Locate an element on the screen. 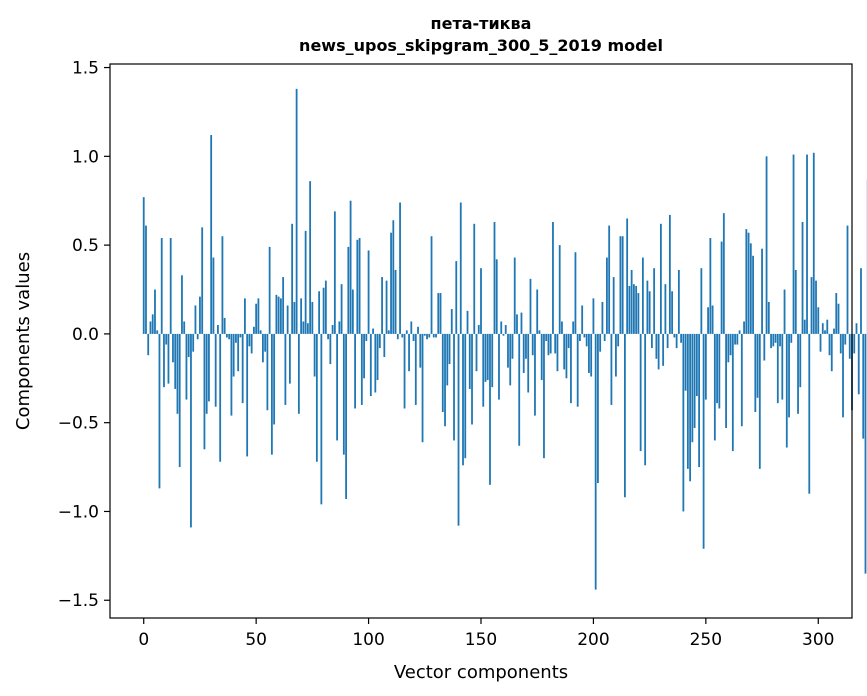  x-tick-label: 0 is located at coordinates (143, 640).